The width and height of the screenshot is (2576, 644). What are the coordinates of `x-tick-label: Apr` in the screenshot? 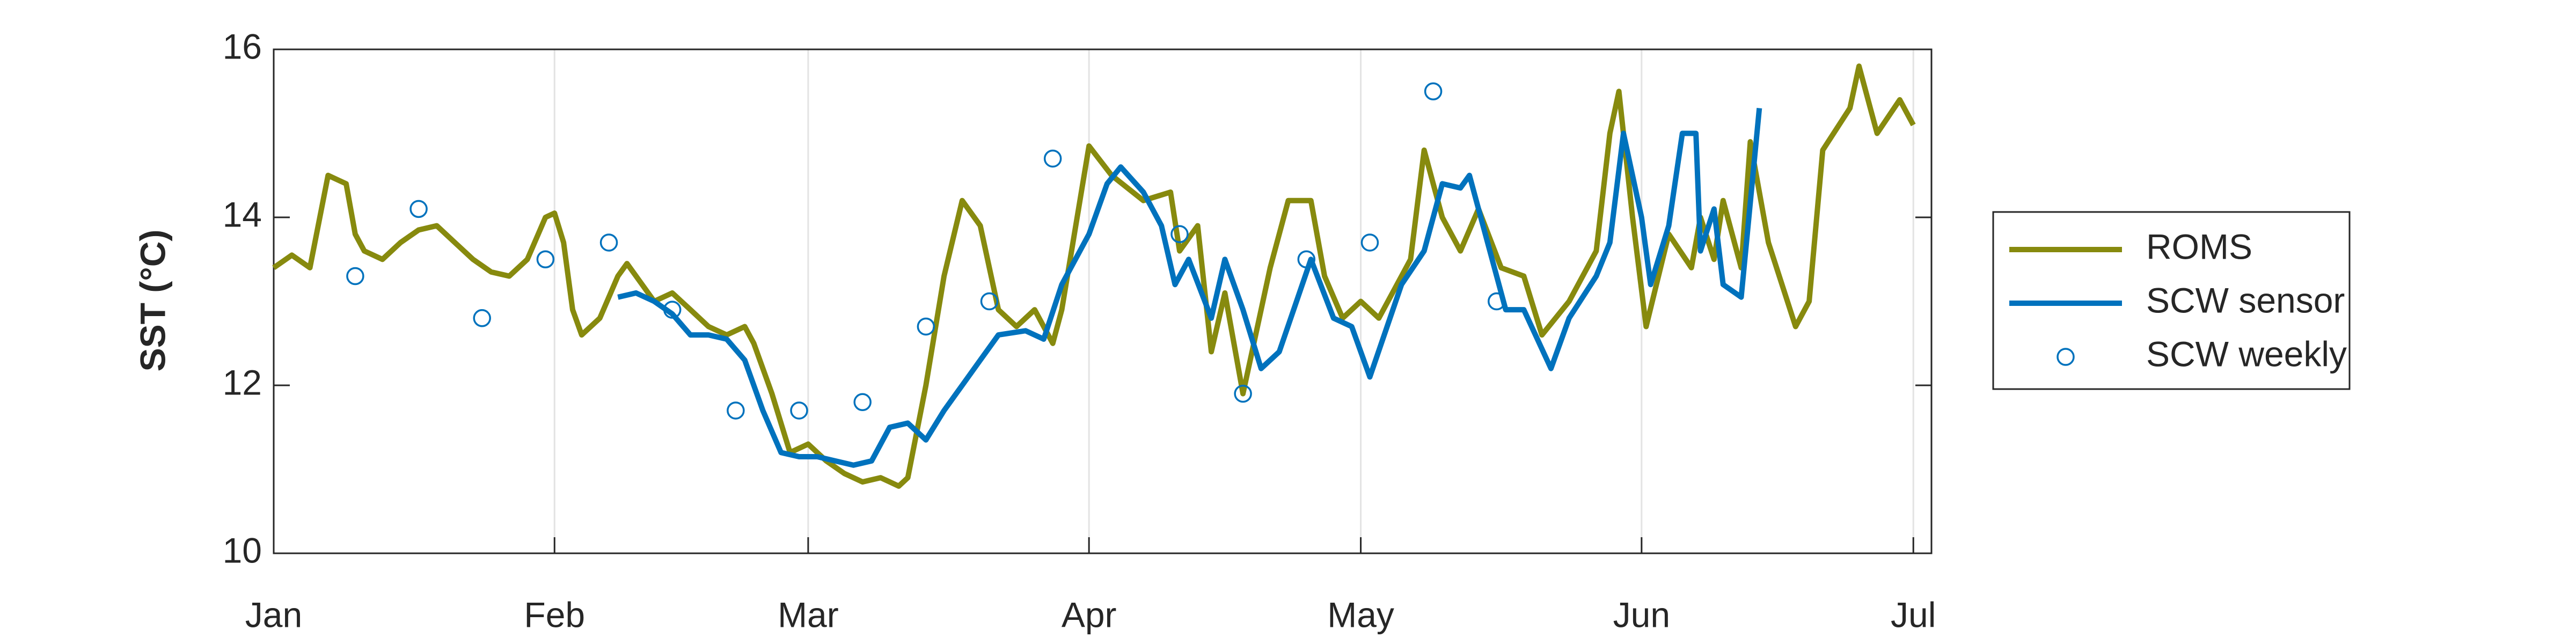 It's located at (1089, 614).